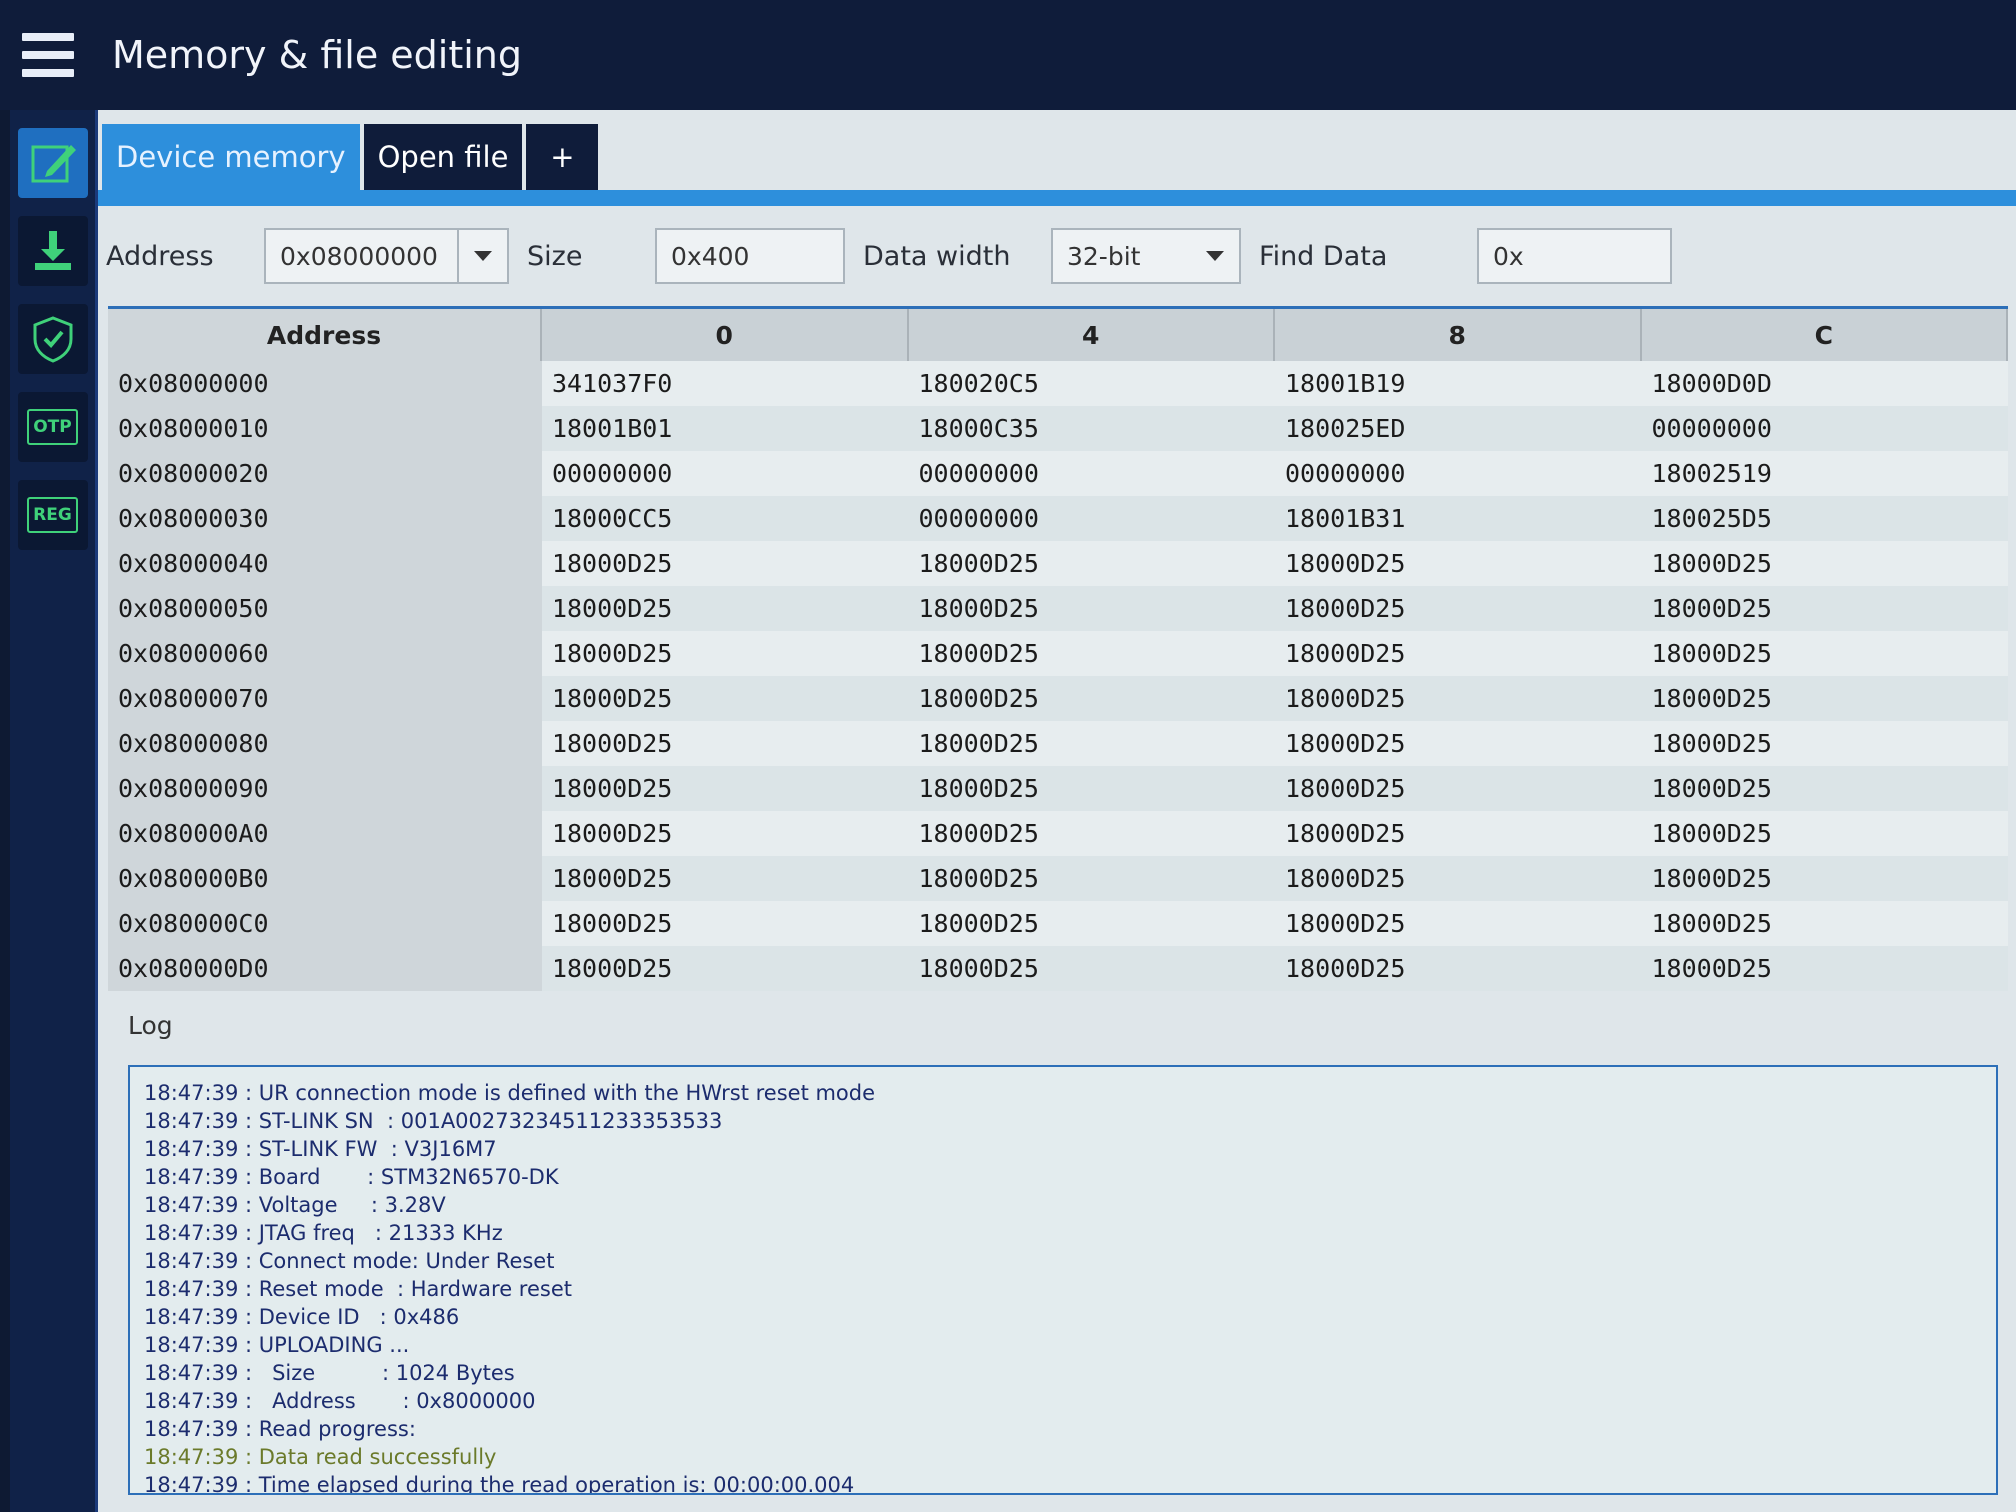 Image resolution: width=2016 pixels, height=1512 pixels. I want to click on column-header-4: 4, so click(1092, 335).